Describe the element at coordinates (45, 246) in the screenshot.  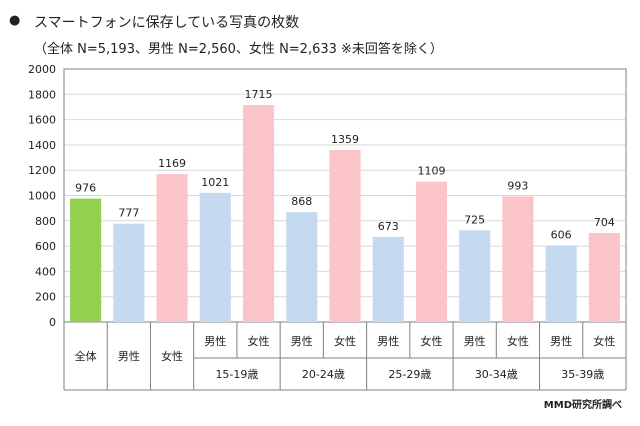
I see `y-tick-label: 600` at that location.